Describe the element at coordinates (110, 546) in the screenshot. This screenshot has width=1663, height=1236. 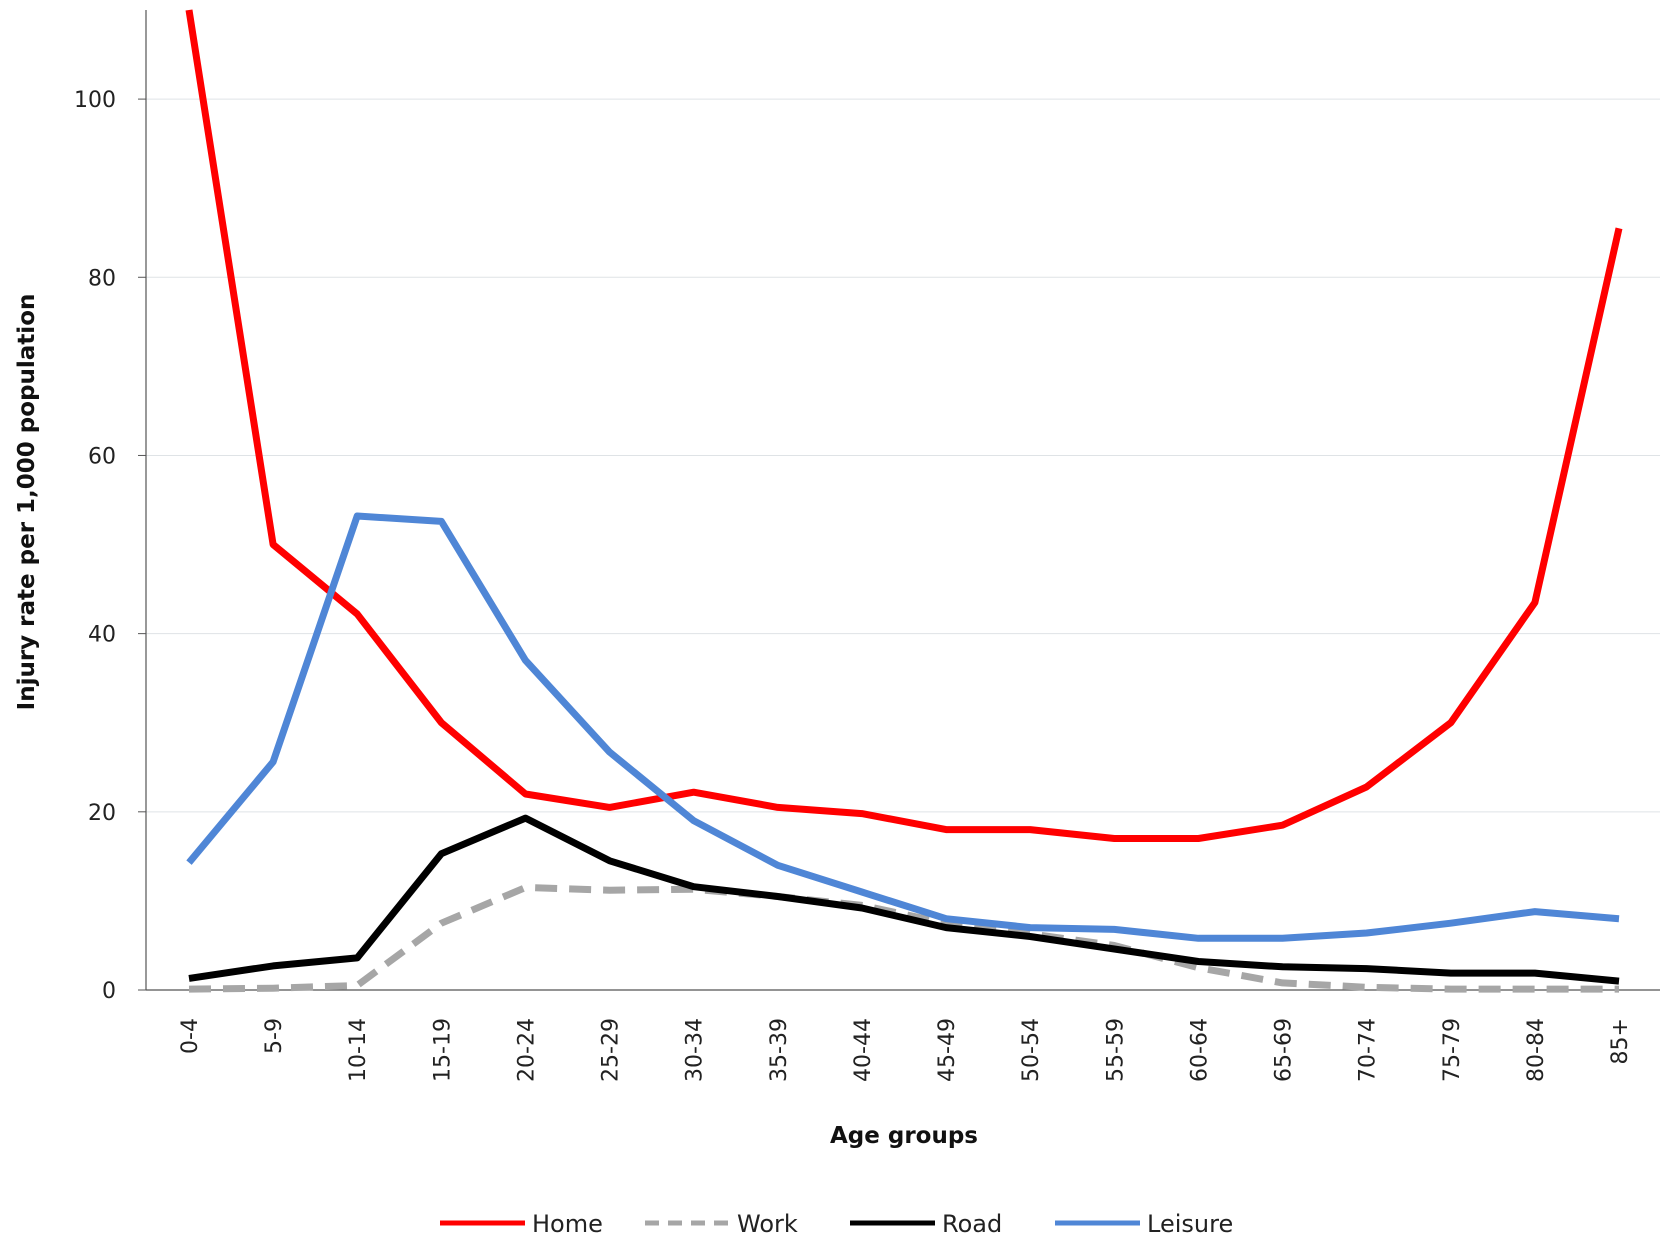
I see `y-axis-ticks: 0 20 40 60 80 100` at that location.